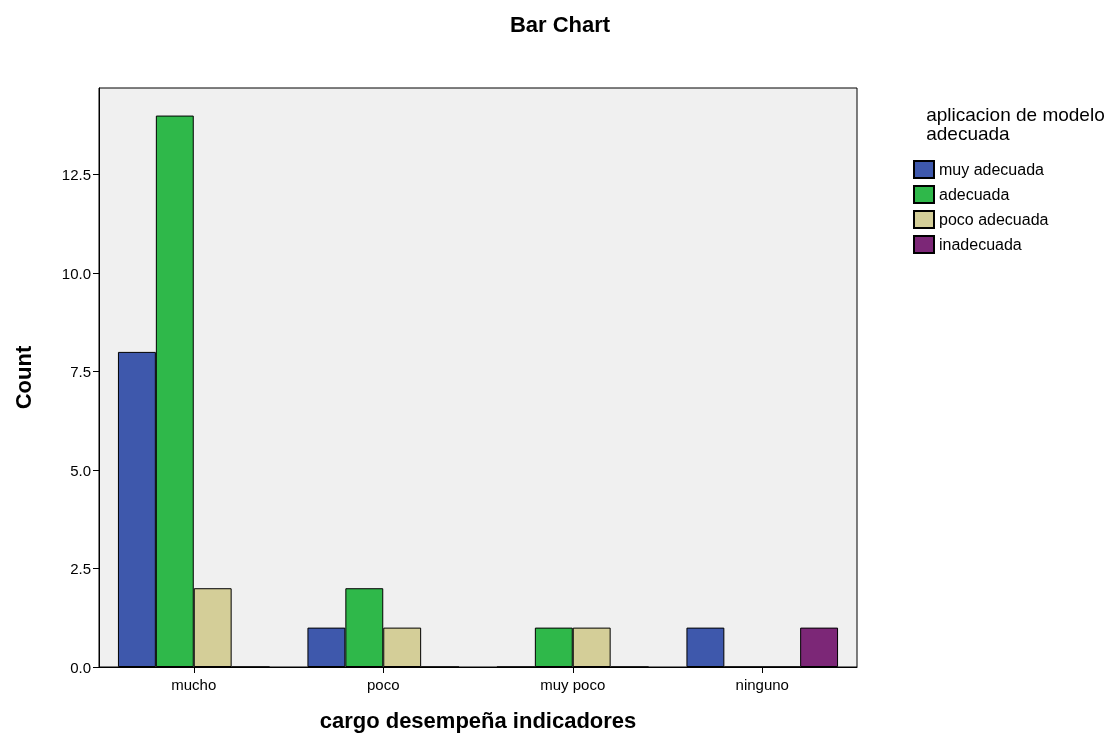 The image size is (1120, 746). What do you see at coordinates (478, 720) in the screenshot?
I see `x-axis-title: cargo desempeña indicadores` at bounding box center [478, 720].